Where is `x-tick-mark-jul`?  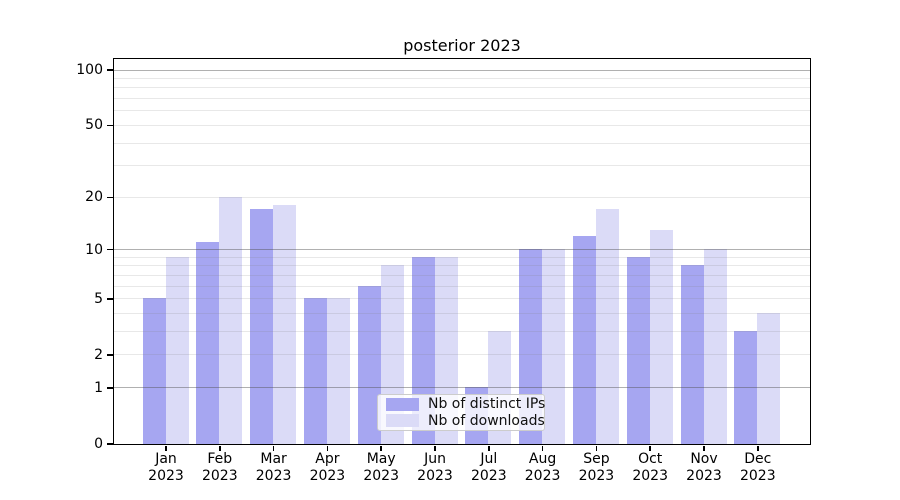 x-tick-mark-jul is located at coordinates (489, 448).